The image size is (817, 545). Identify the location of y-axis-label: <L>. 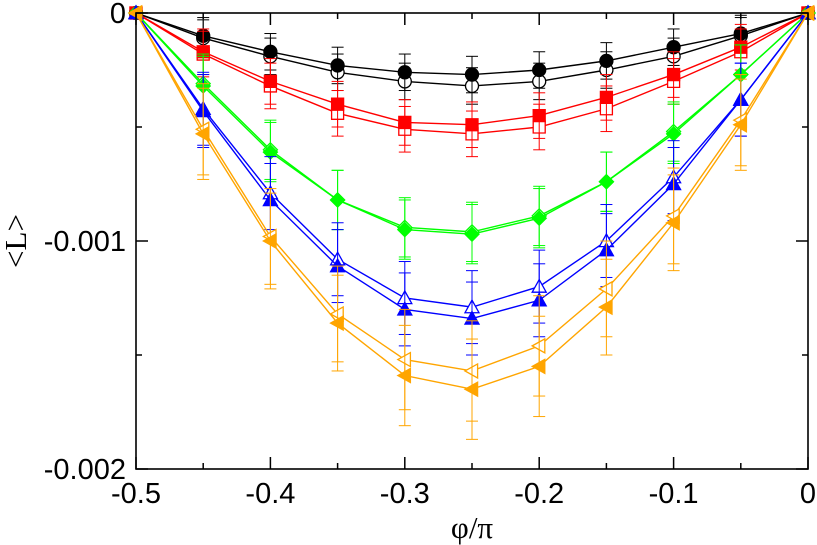
(16, 241).